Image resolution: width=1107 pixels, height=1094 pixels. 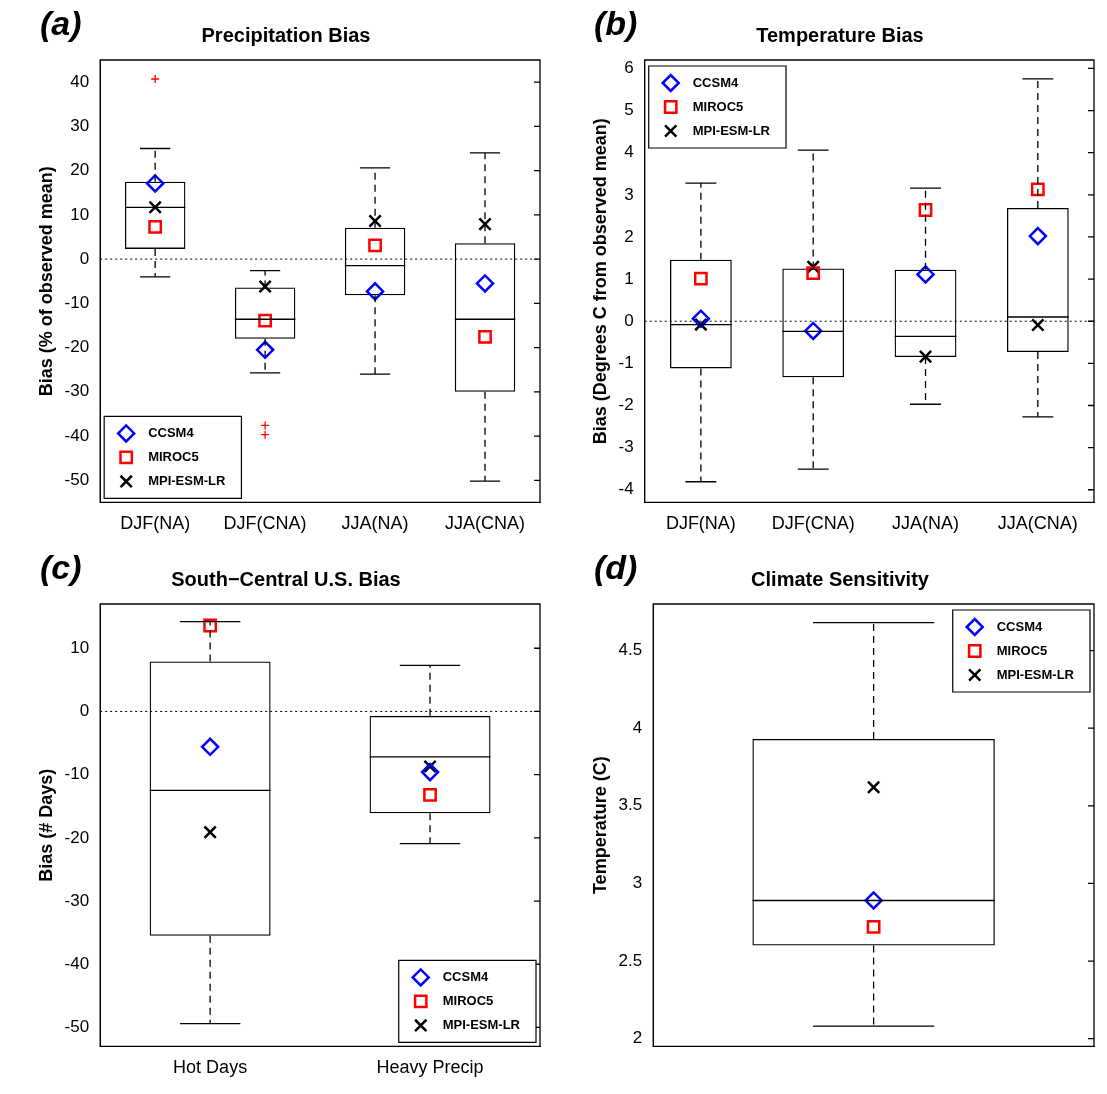 I want to click on y-tick-label: -3, so click(x=626, y=447).